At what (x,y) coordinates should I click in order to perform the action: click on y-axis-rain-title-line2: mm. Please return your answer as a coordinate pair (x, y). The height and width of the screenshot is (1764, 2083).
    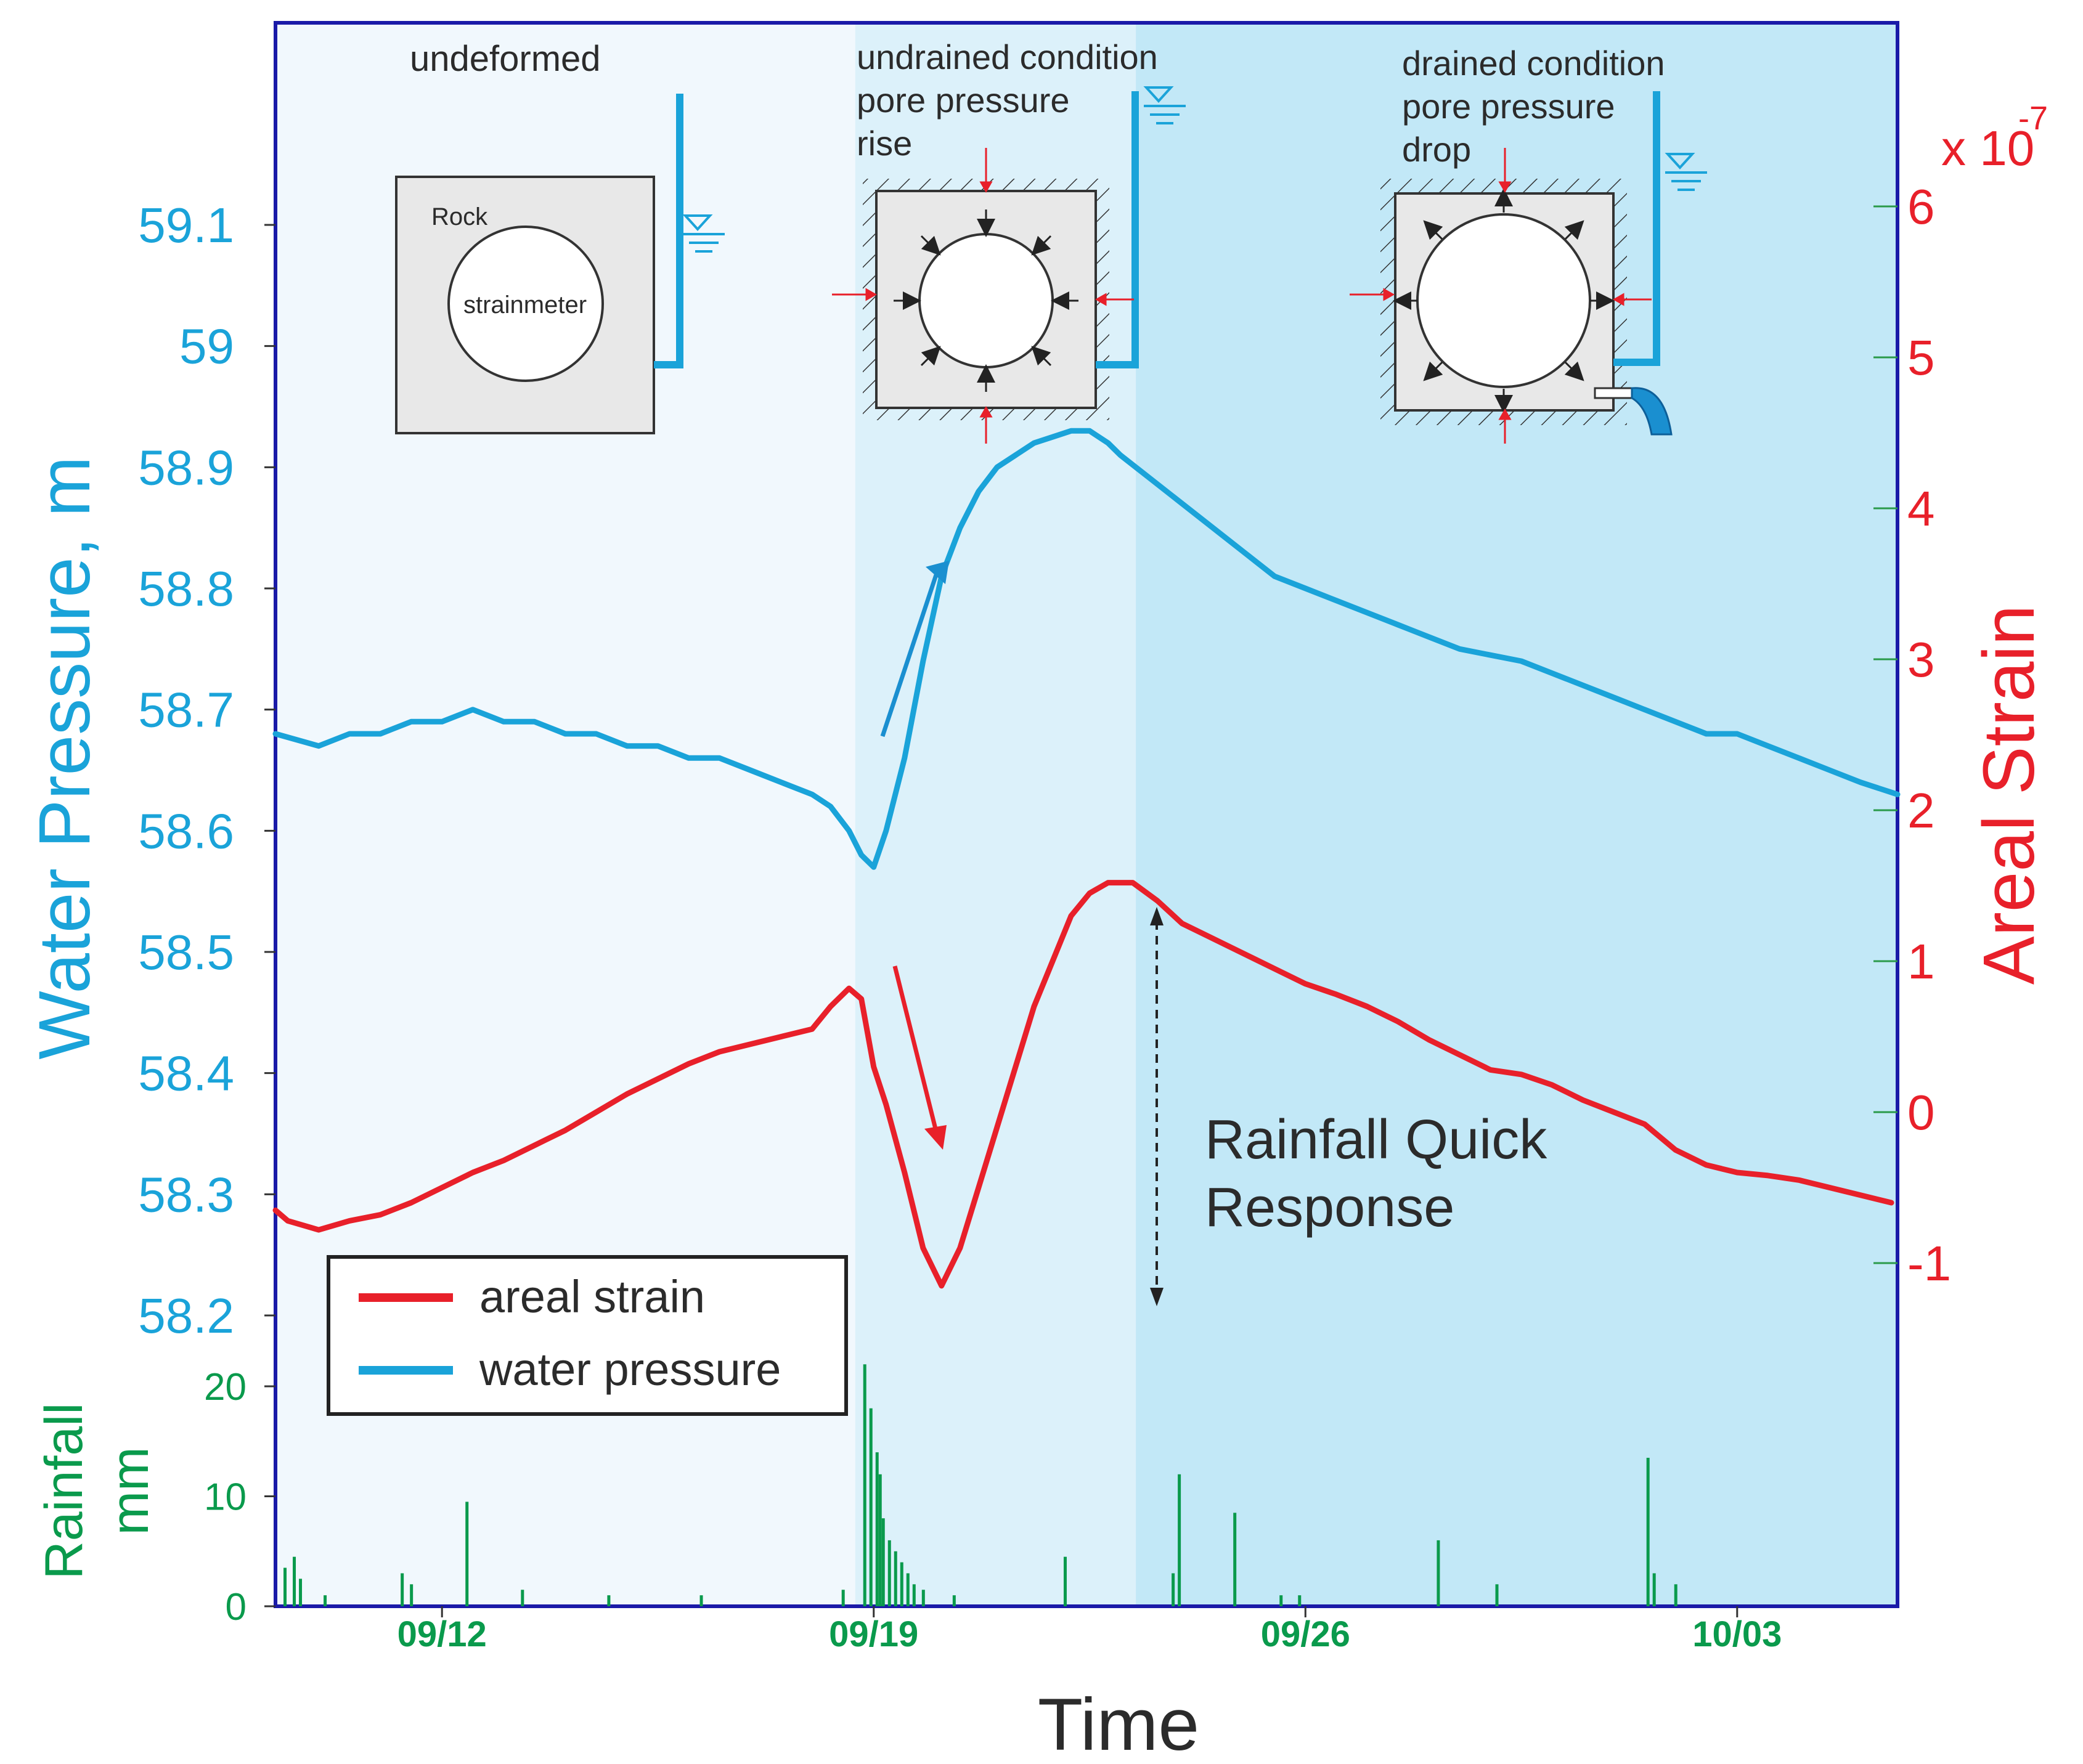
    Looking at the image, I should click on (130, 1491).